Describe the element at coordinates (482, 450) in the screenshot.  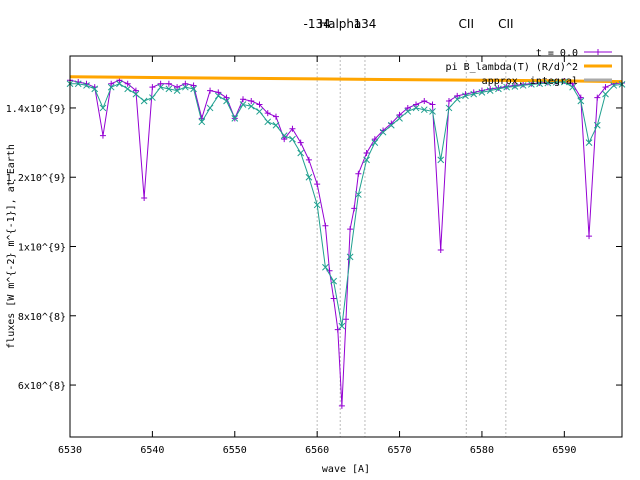
I see `x-tick-label: 6580` at that location.